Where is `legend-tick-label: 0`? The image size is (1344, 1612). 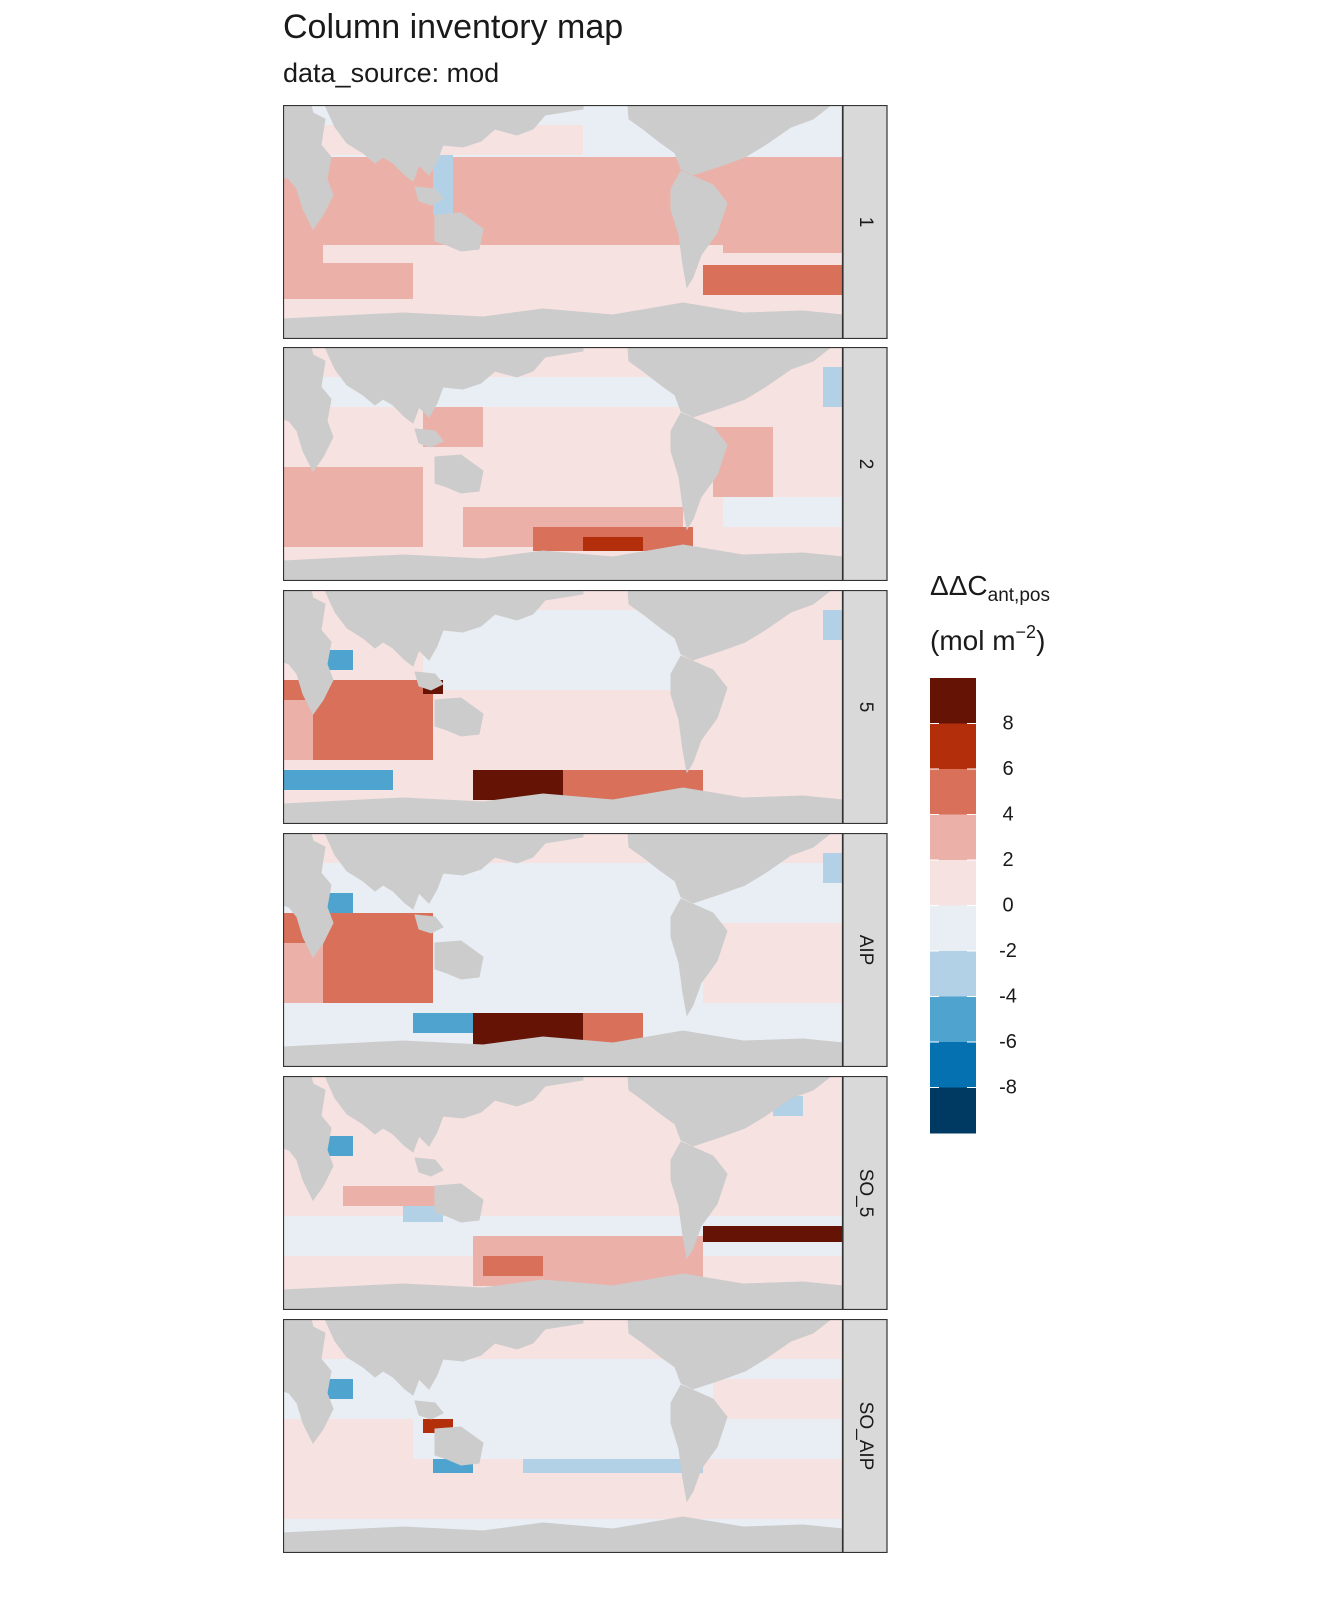 legend-tick-label: 0 is located at coordinates (1007, 906).